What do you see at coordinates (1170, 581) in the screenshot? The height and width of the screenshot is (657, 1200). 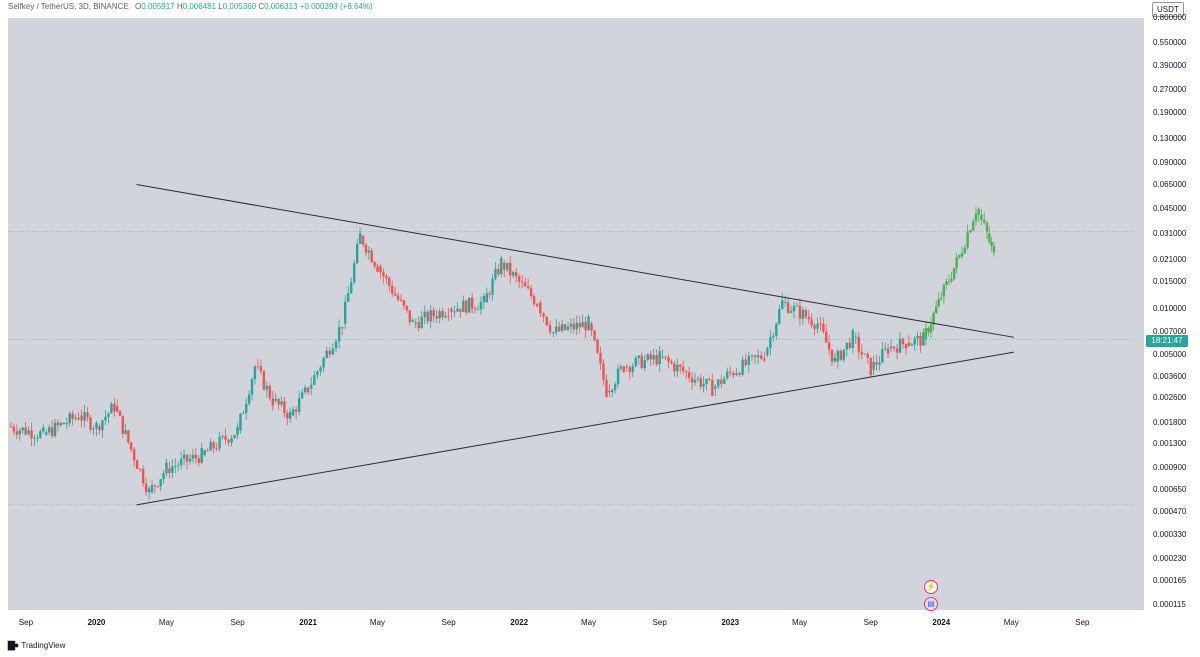 I see `y-tick-label: 0.000165` at bounding box center [1170, 581].